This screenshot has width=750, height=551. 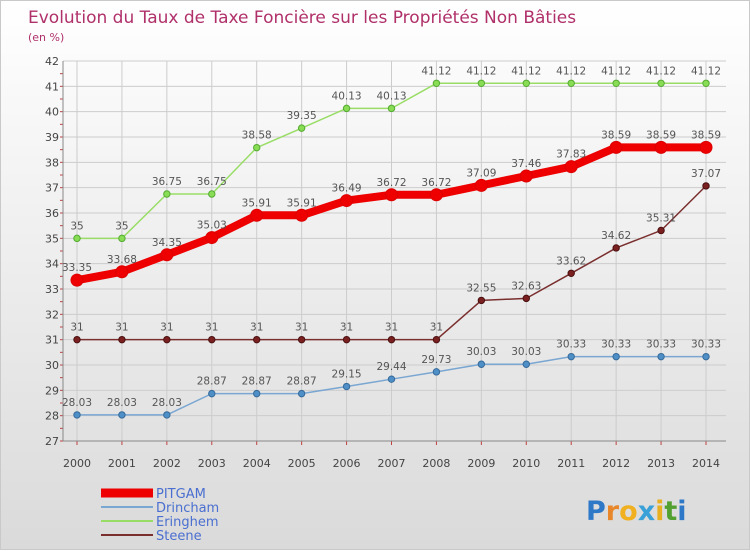 I want to click on y-tick-label: 31, so click(x=52, y=340).